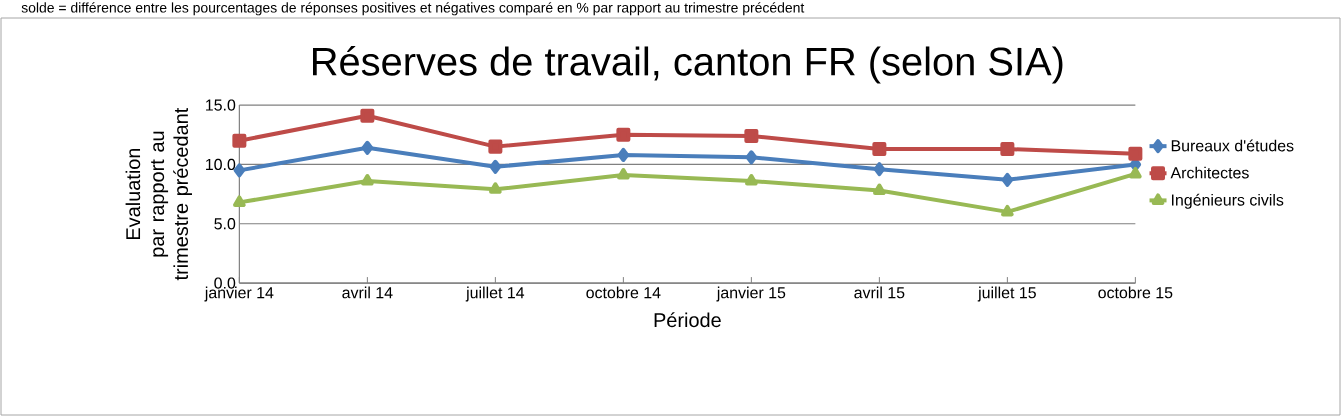 This screenshot has width=1341, height=416. Describe the element at coordinates (1232, 145) in the screenshot. I see `legend-label: Bureaux d'études` at that location.